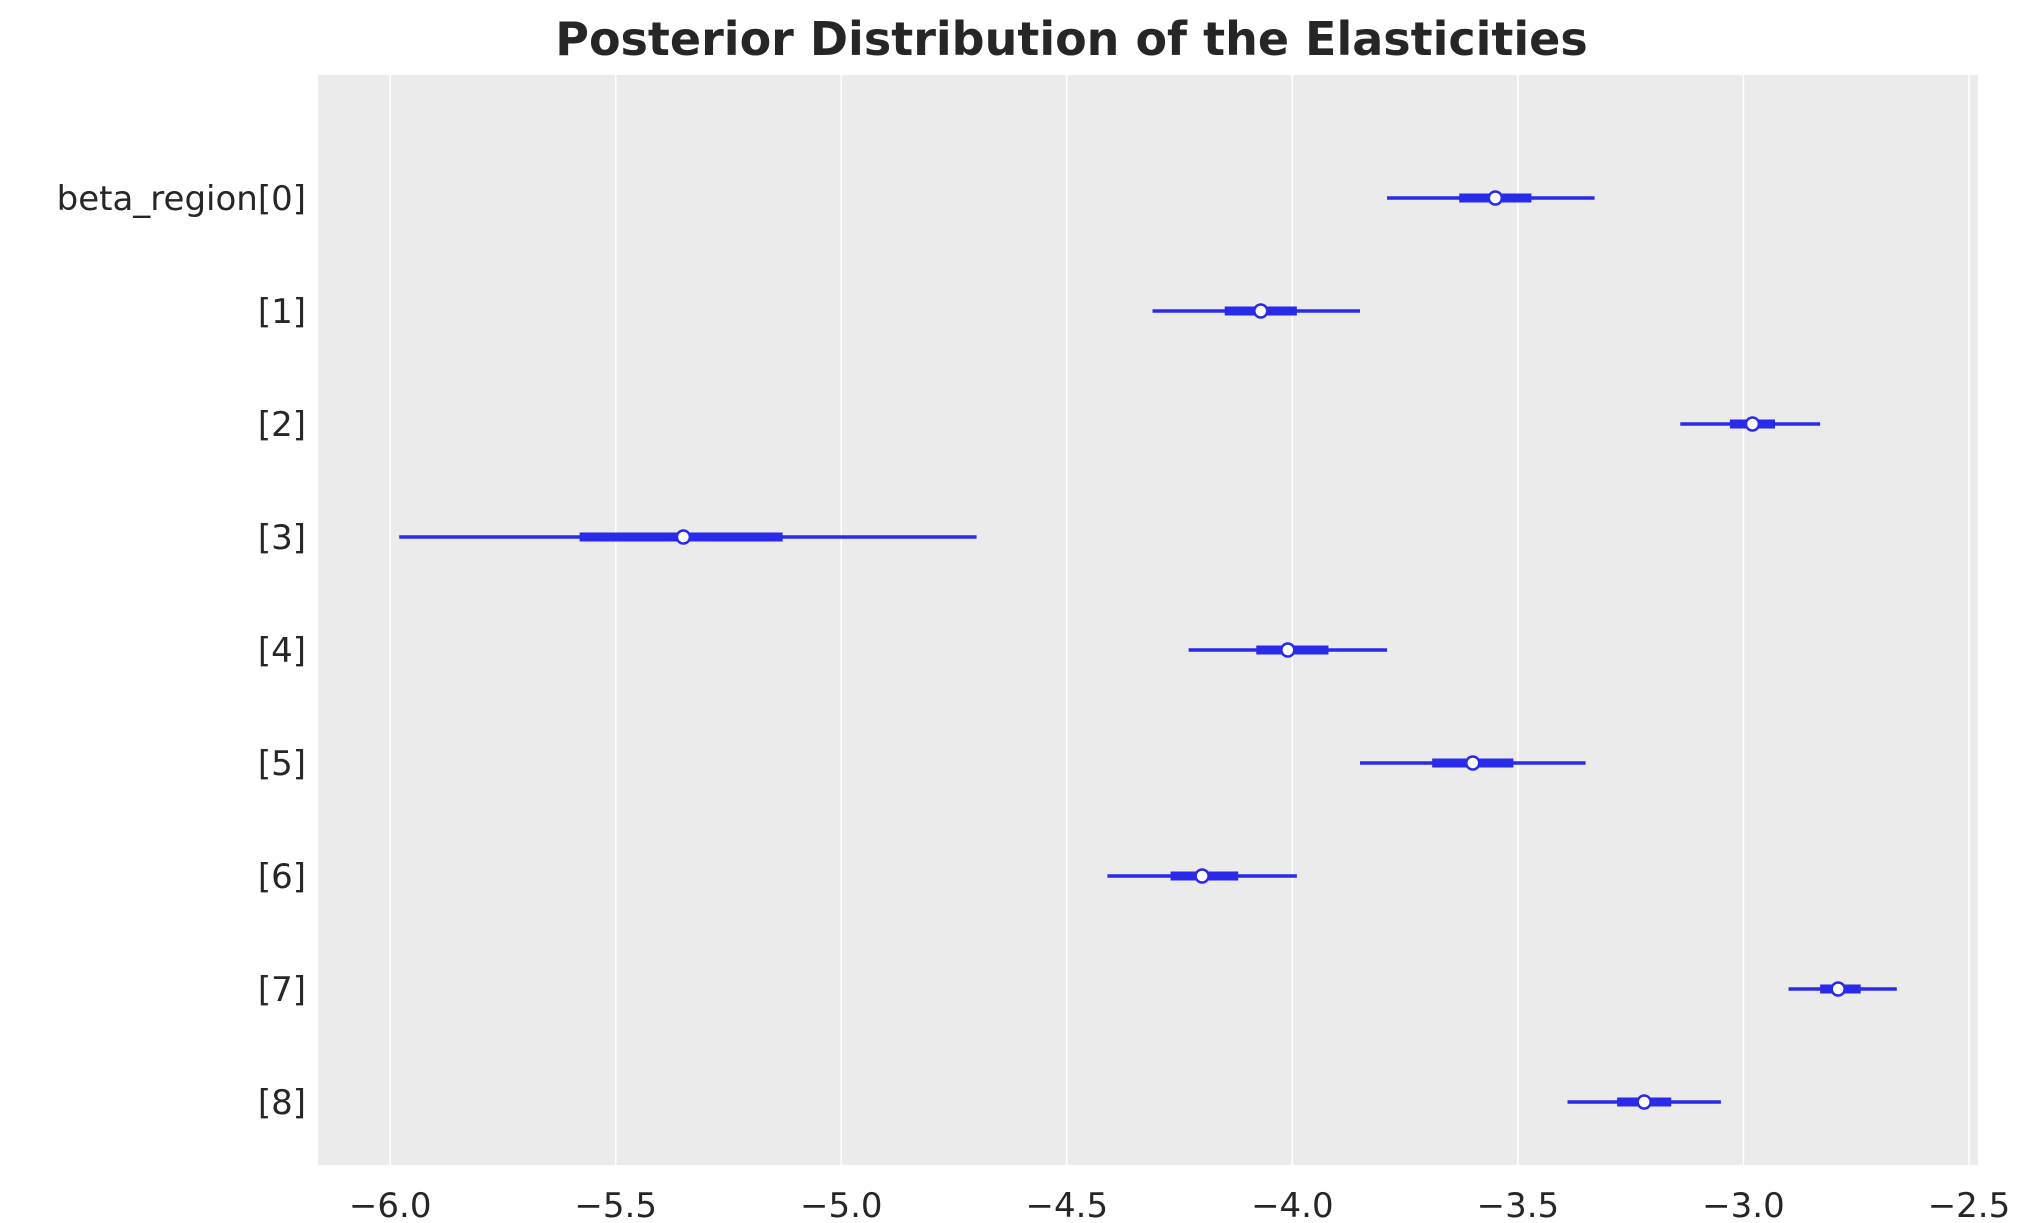 The image size is (2023, 1223). What do you see at coordinates (1518, 1204) in the screenshot?
I see `x-tick-label: −3.5` at bounding box center [1518, 1204].